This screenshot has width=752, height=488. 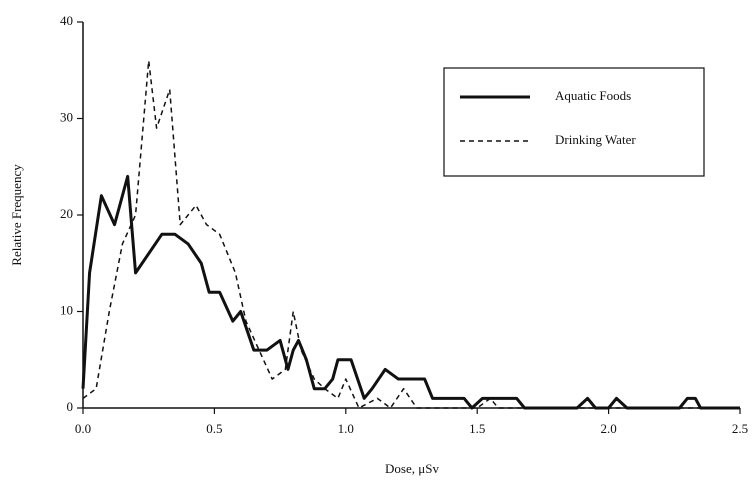 What do you see at coordinates (214, 428) in the screenshot?
I see `x-tick-label: 0.5` at bounding box center [214, 428].